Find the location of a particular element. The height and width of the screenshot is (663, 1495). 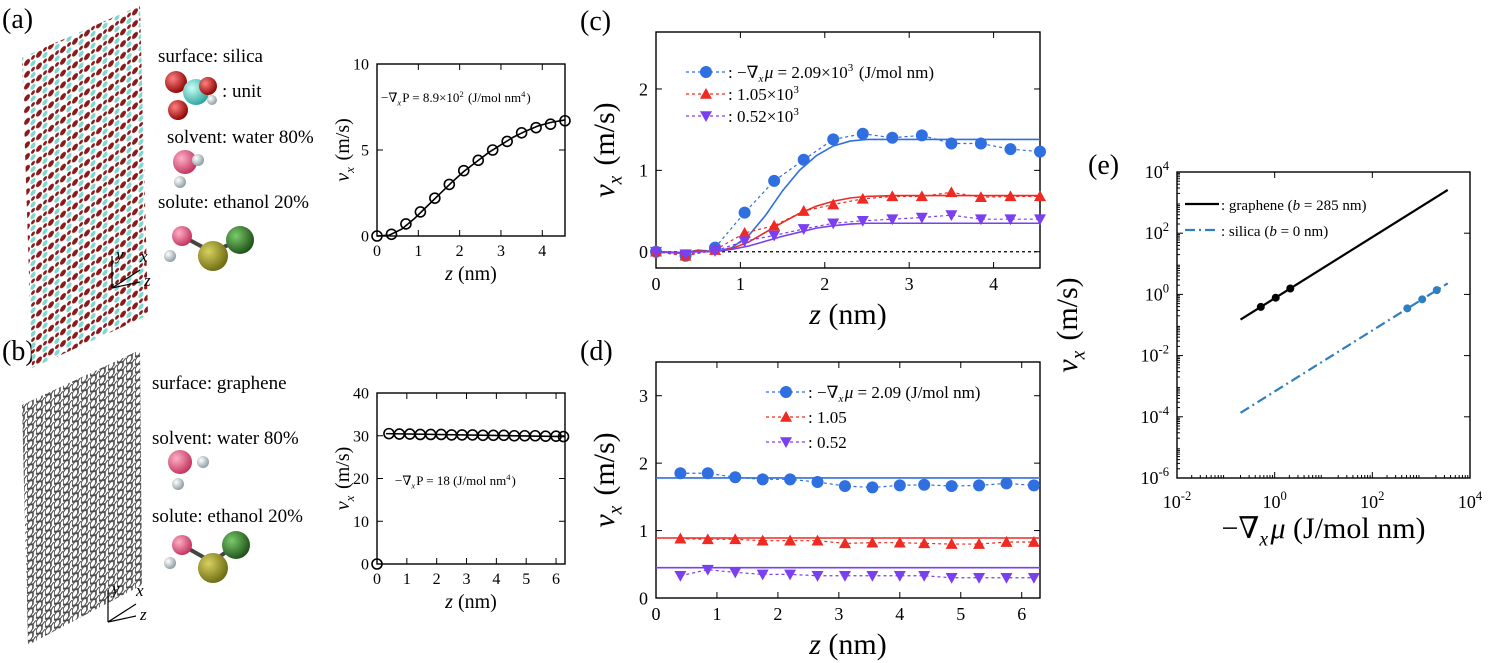

silica-solvent-label: solvent: water 80% is located at coordinates (240, 137).